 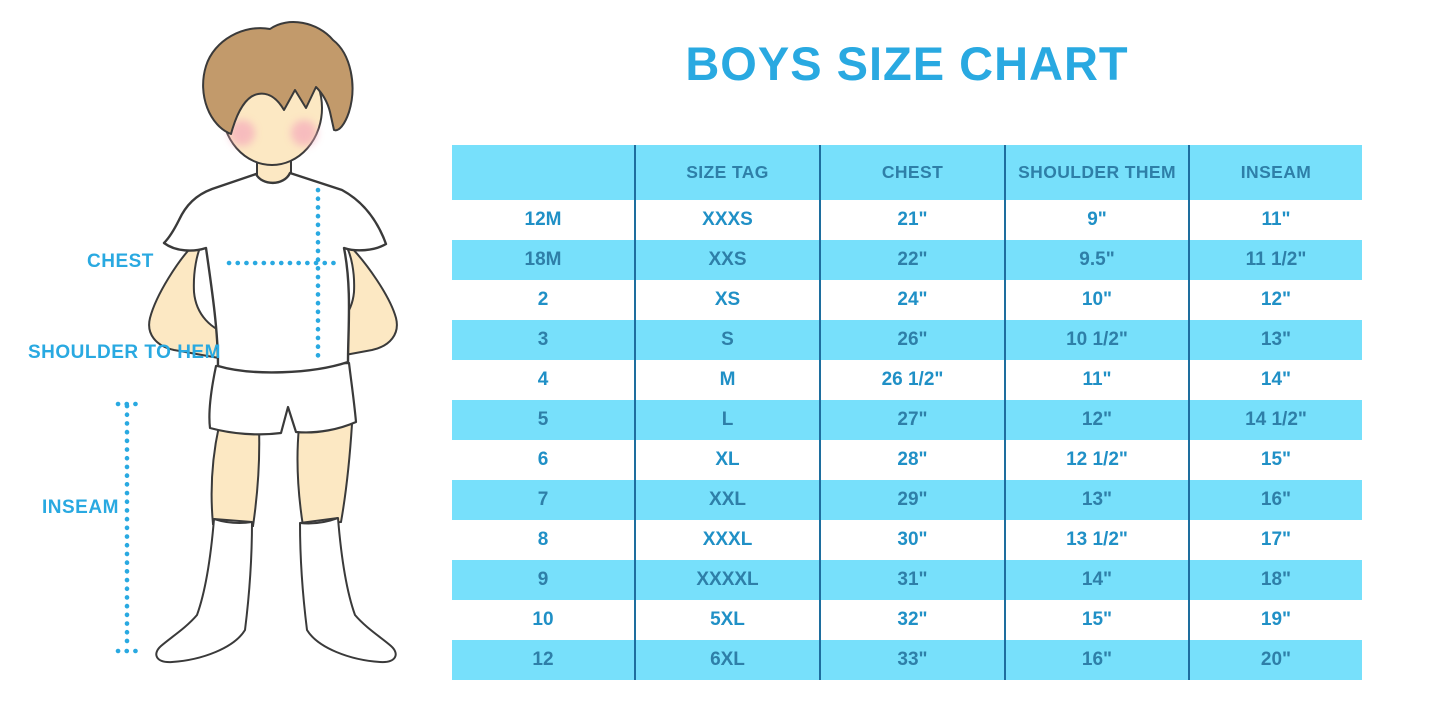 I want to click on value-cell: 22", so click(x=913, y=260).